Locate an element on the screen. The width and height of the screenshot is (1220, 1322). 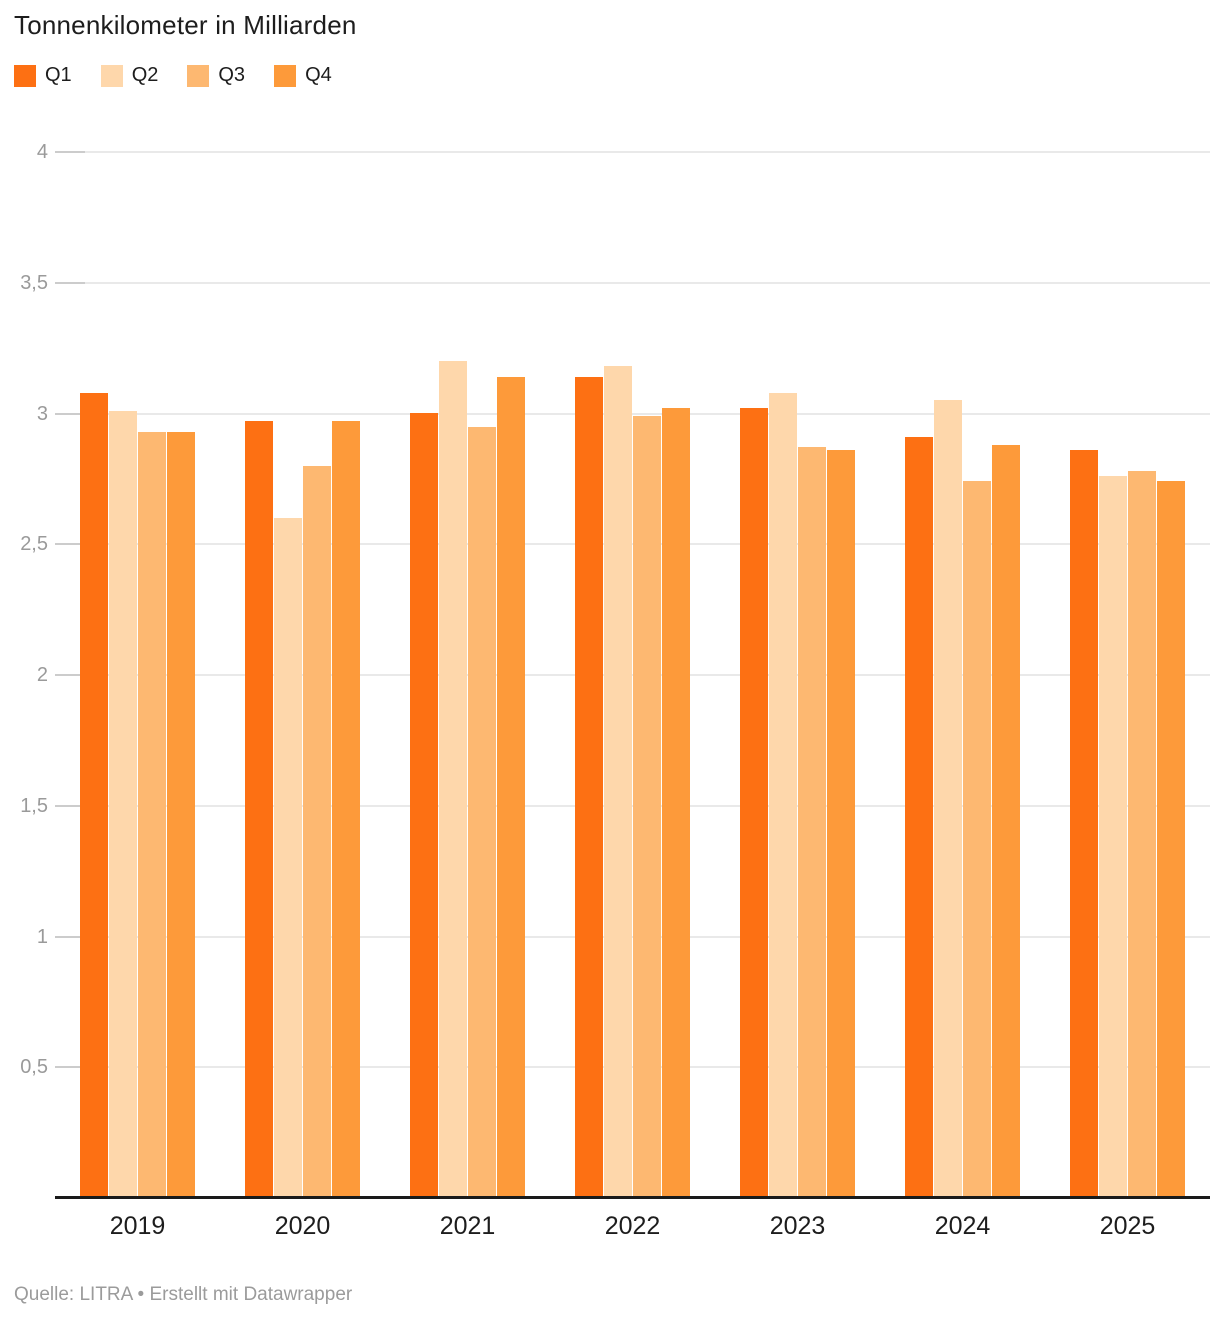
legend-item-label: Q3 is located at coordinates (232, 75).